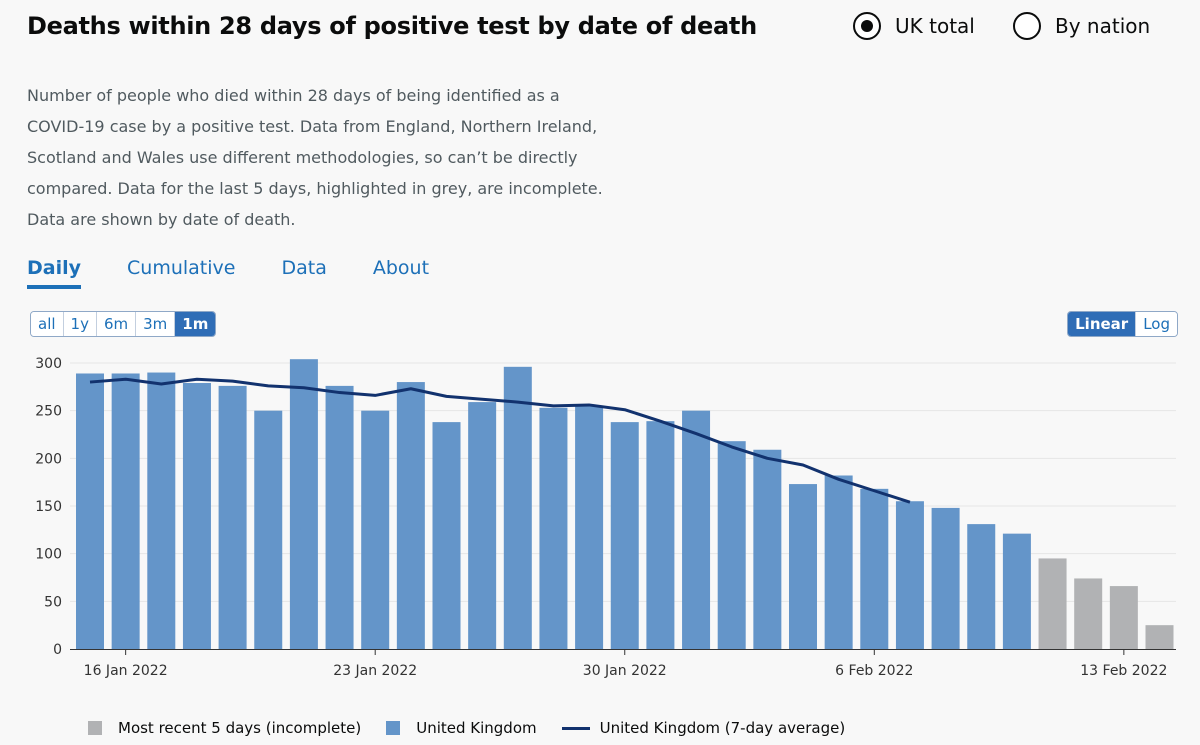 This screenshot has height=745, width=1200. What do you see at coordinates (48, 412) in the screenshot?
I see `y-tick-label: 250` at bounding box center [48, 412].